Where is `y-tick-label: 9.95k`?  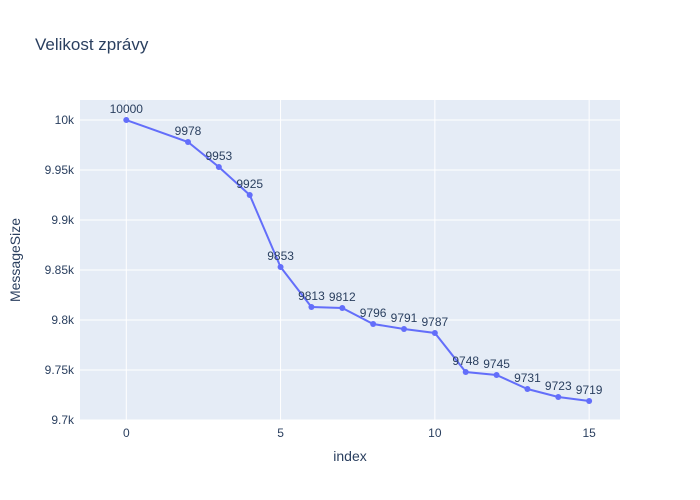 y-tick-label: 9.95k is located at coordinates (60, 170).